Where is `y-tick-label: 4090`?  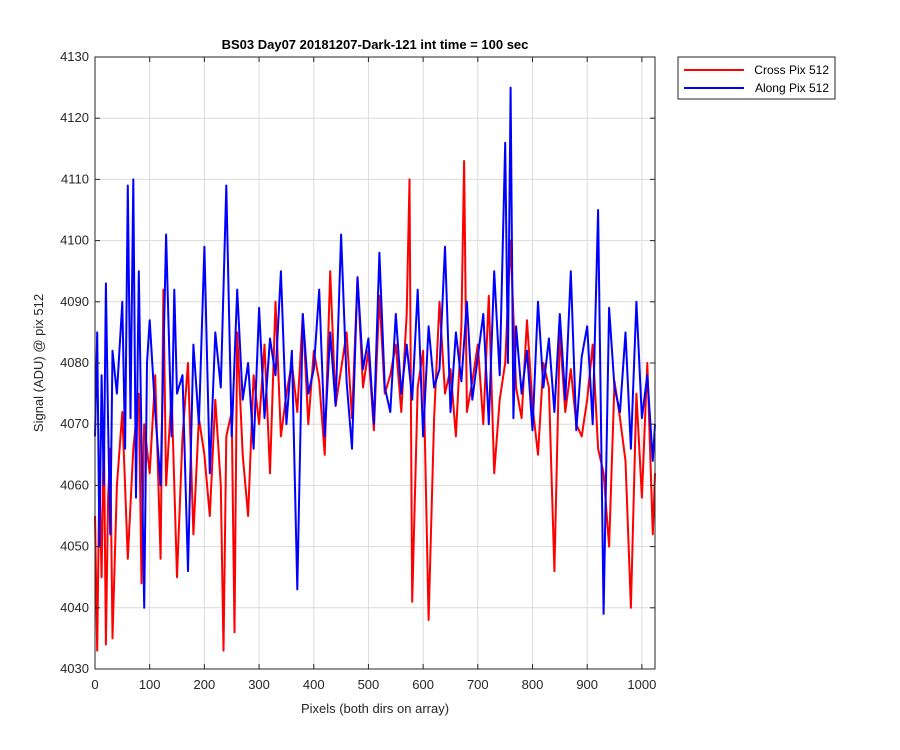
y-tick-label: 4090 is located at coordinates (74, 301).